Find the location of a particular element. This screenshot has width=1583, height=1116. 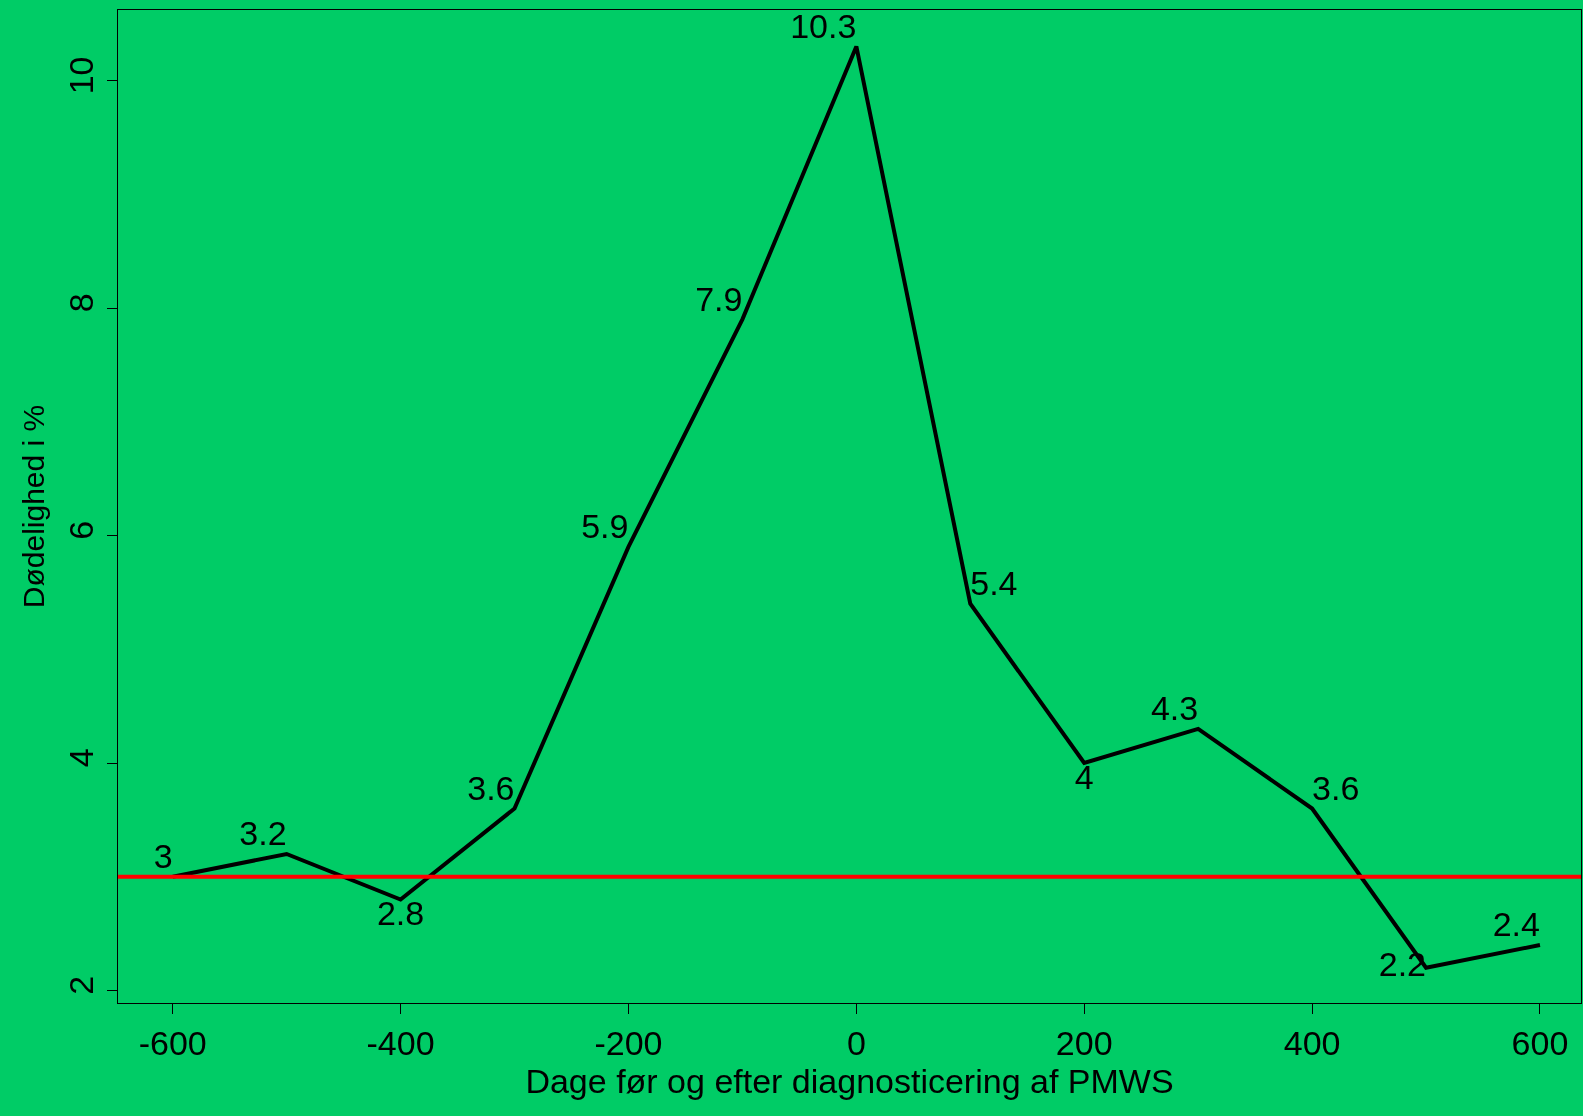

data-label: 2.8 is located at coordinates (400, 912).